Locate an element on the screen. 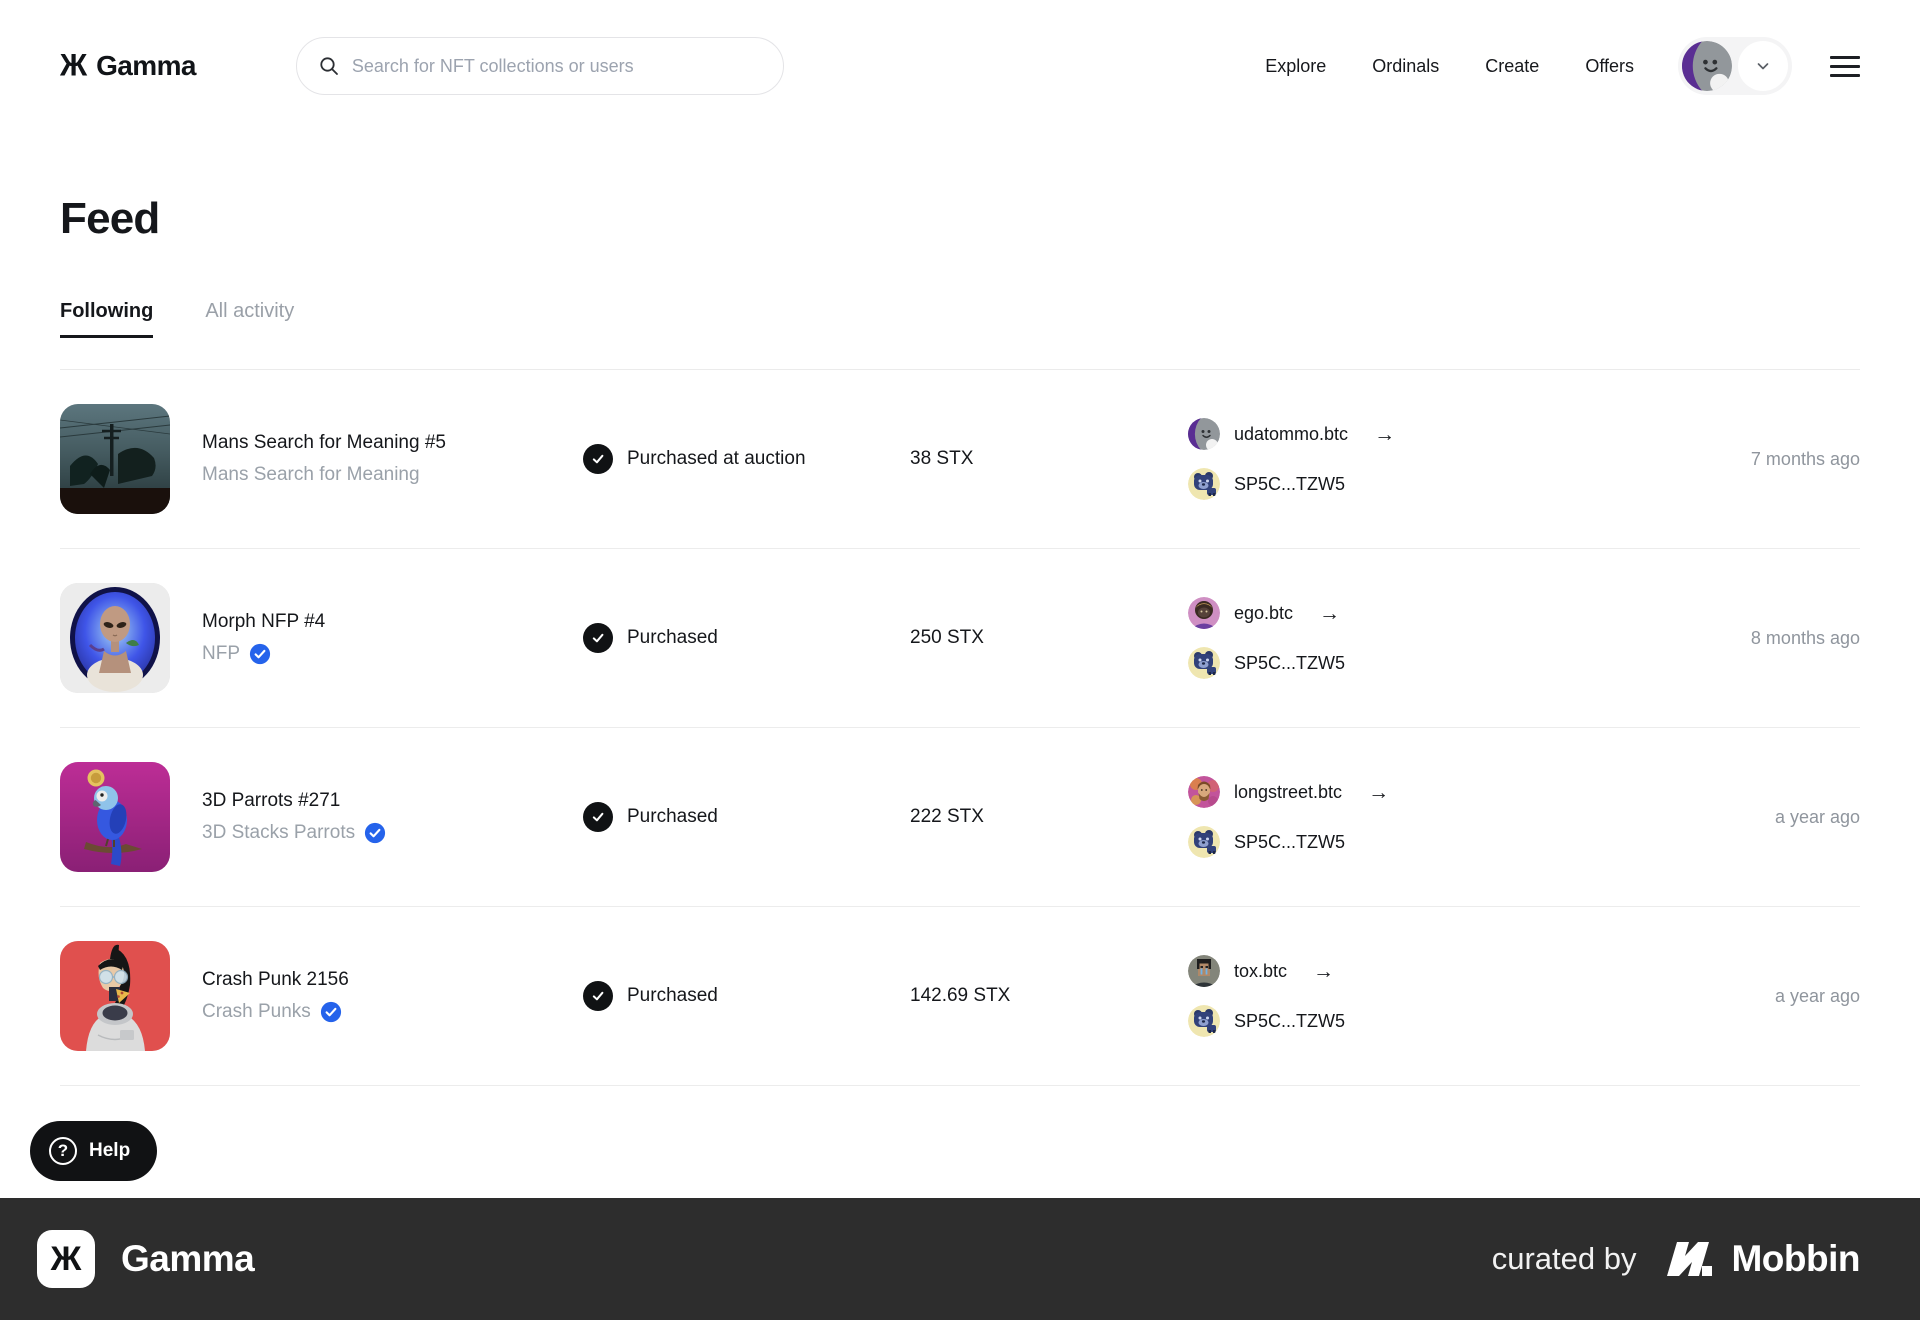  price: 142.69 STX is located at coordinates (960, 995).